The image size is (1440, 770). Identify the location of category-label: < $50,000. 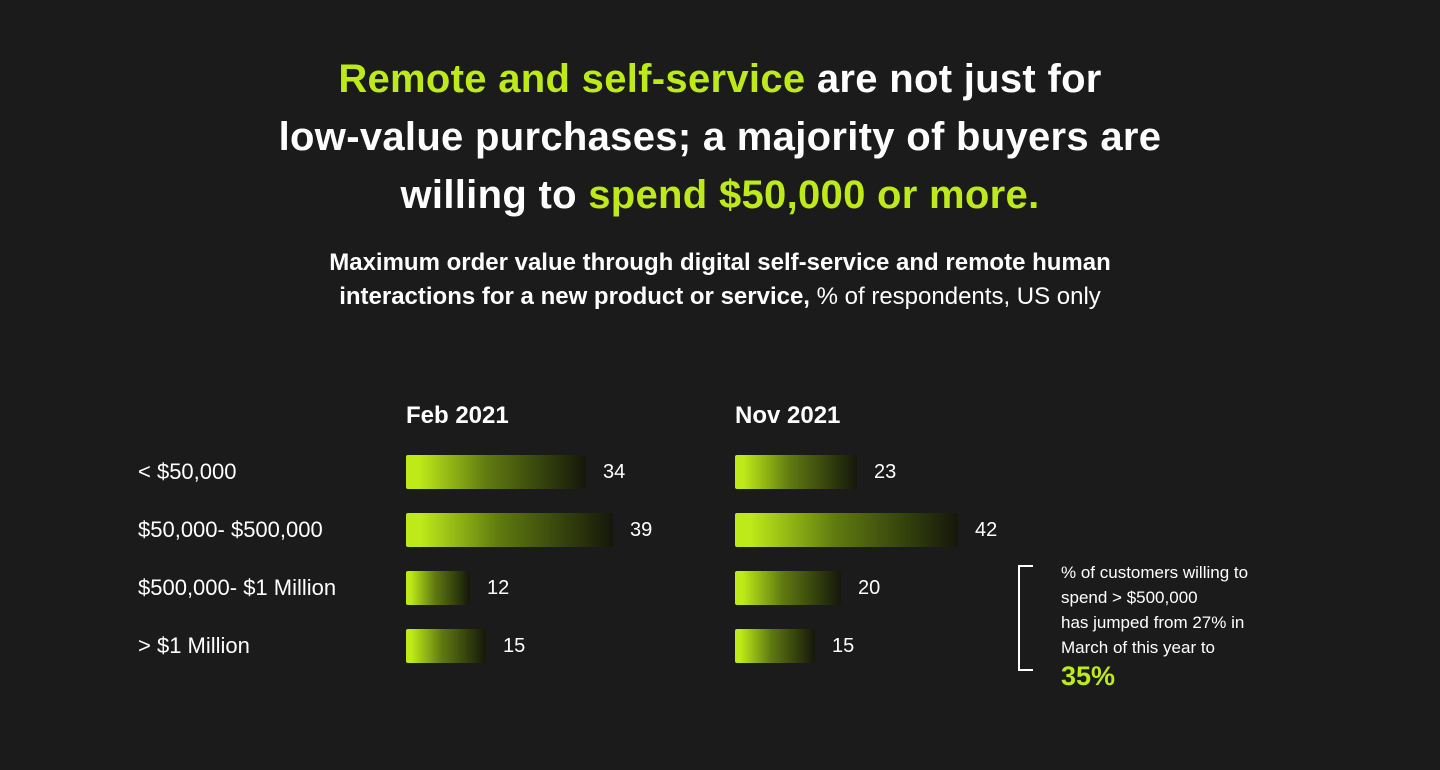
(187, 471).